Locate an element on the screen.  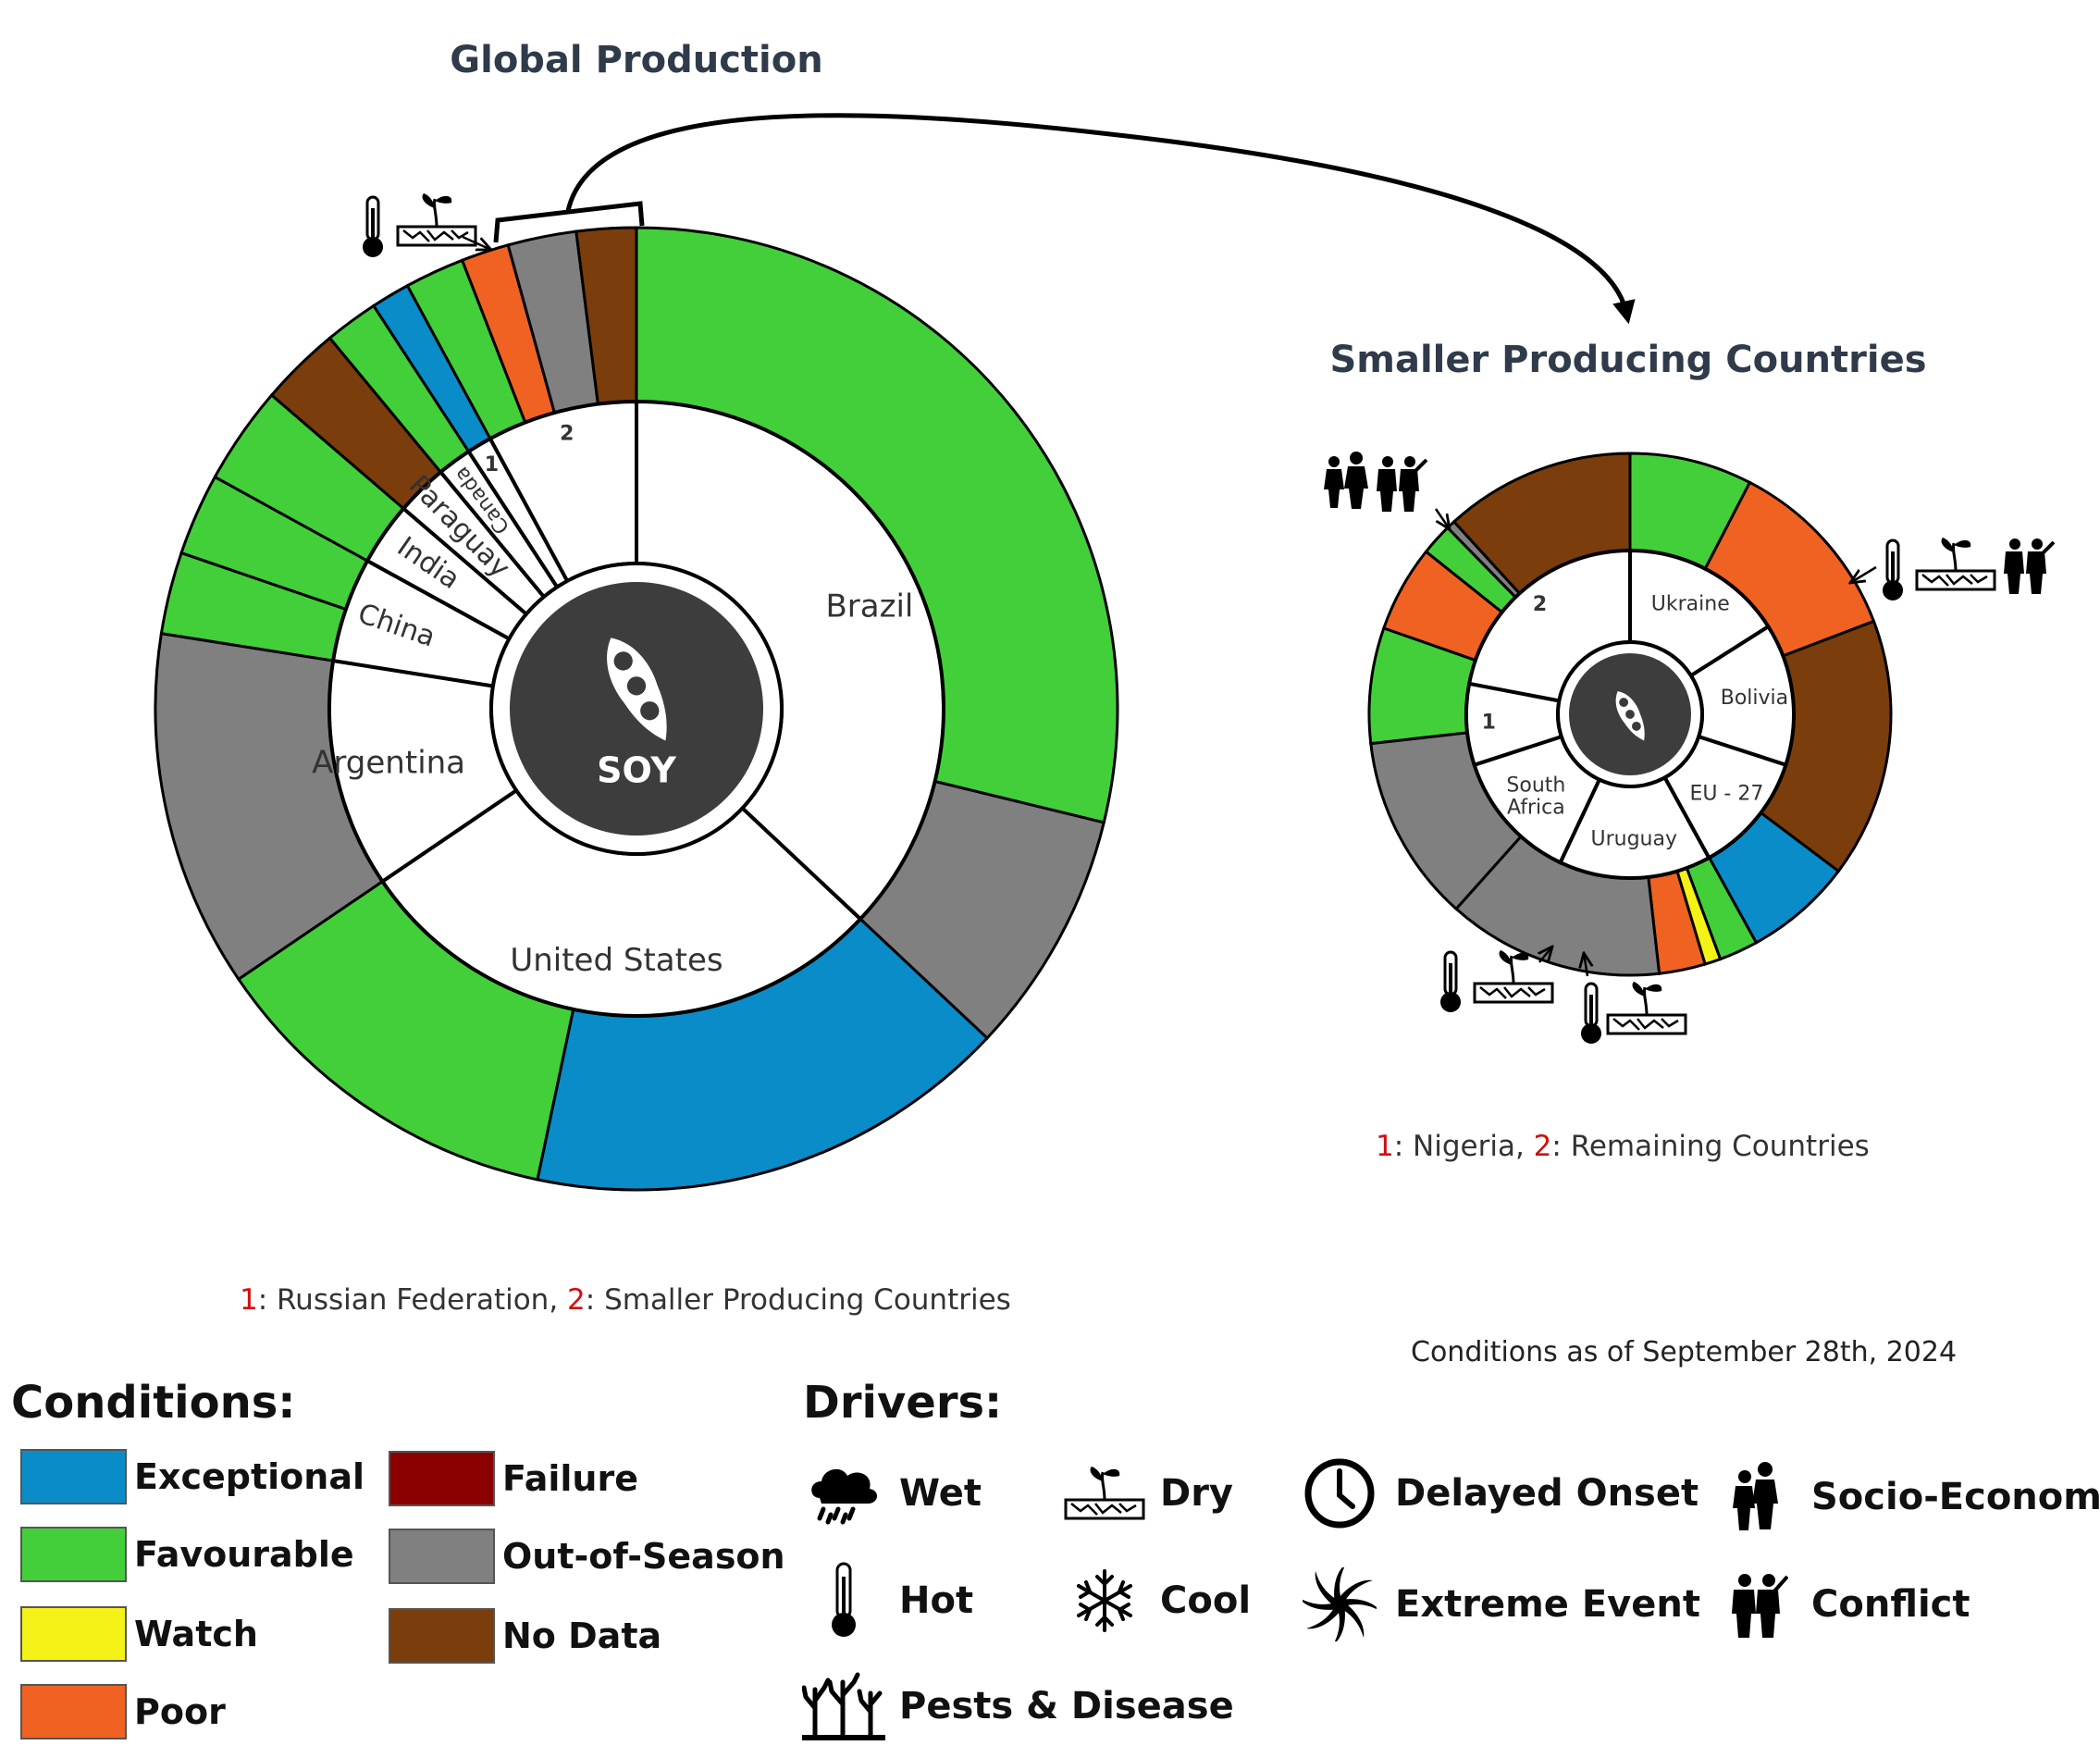
legend-label: Poor is located at coordinates (180, 1711).